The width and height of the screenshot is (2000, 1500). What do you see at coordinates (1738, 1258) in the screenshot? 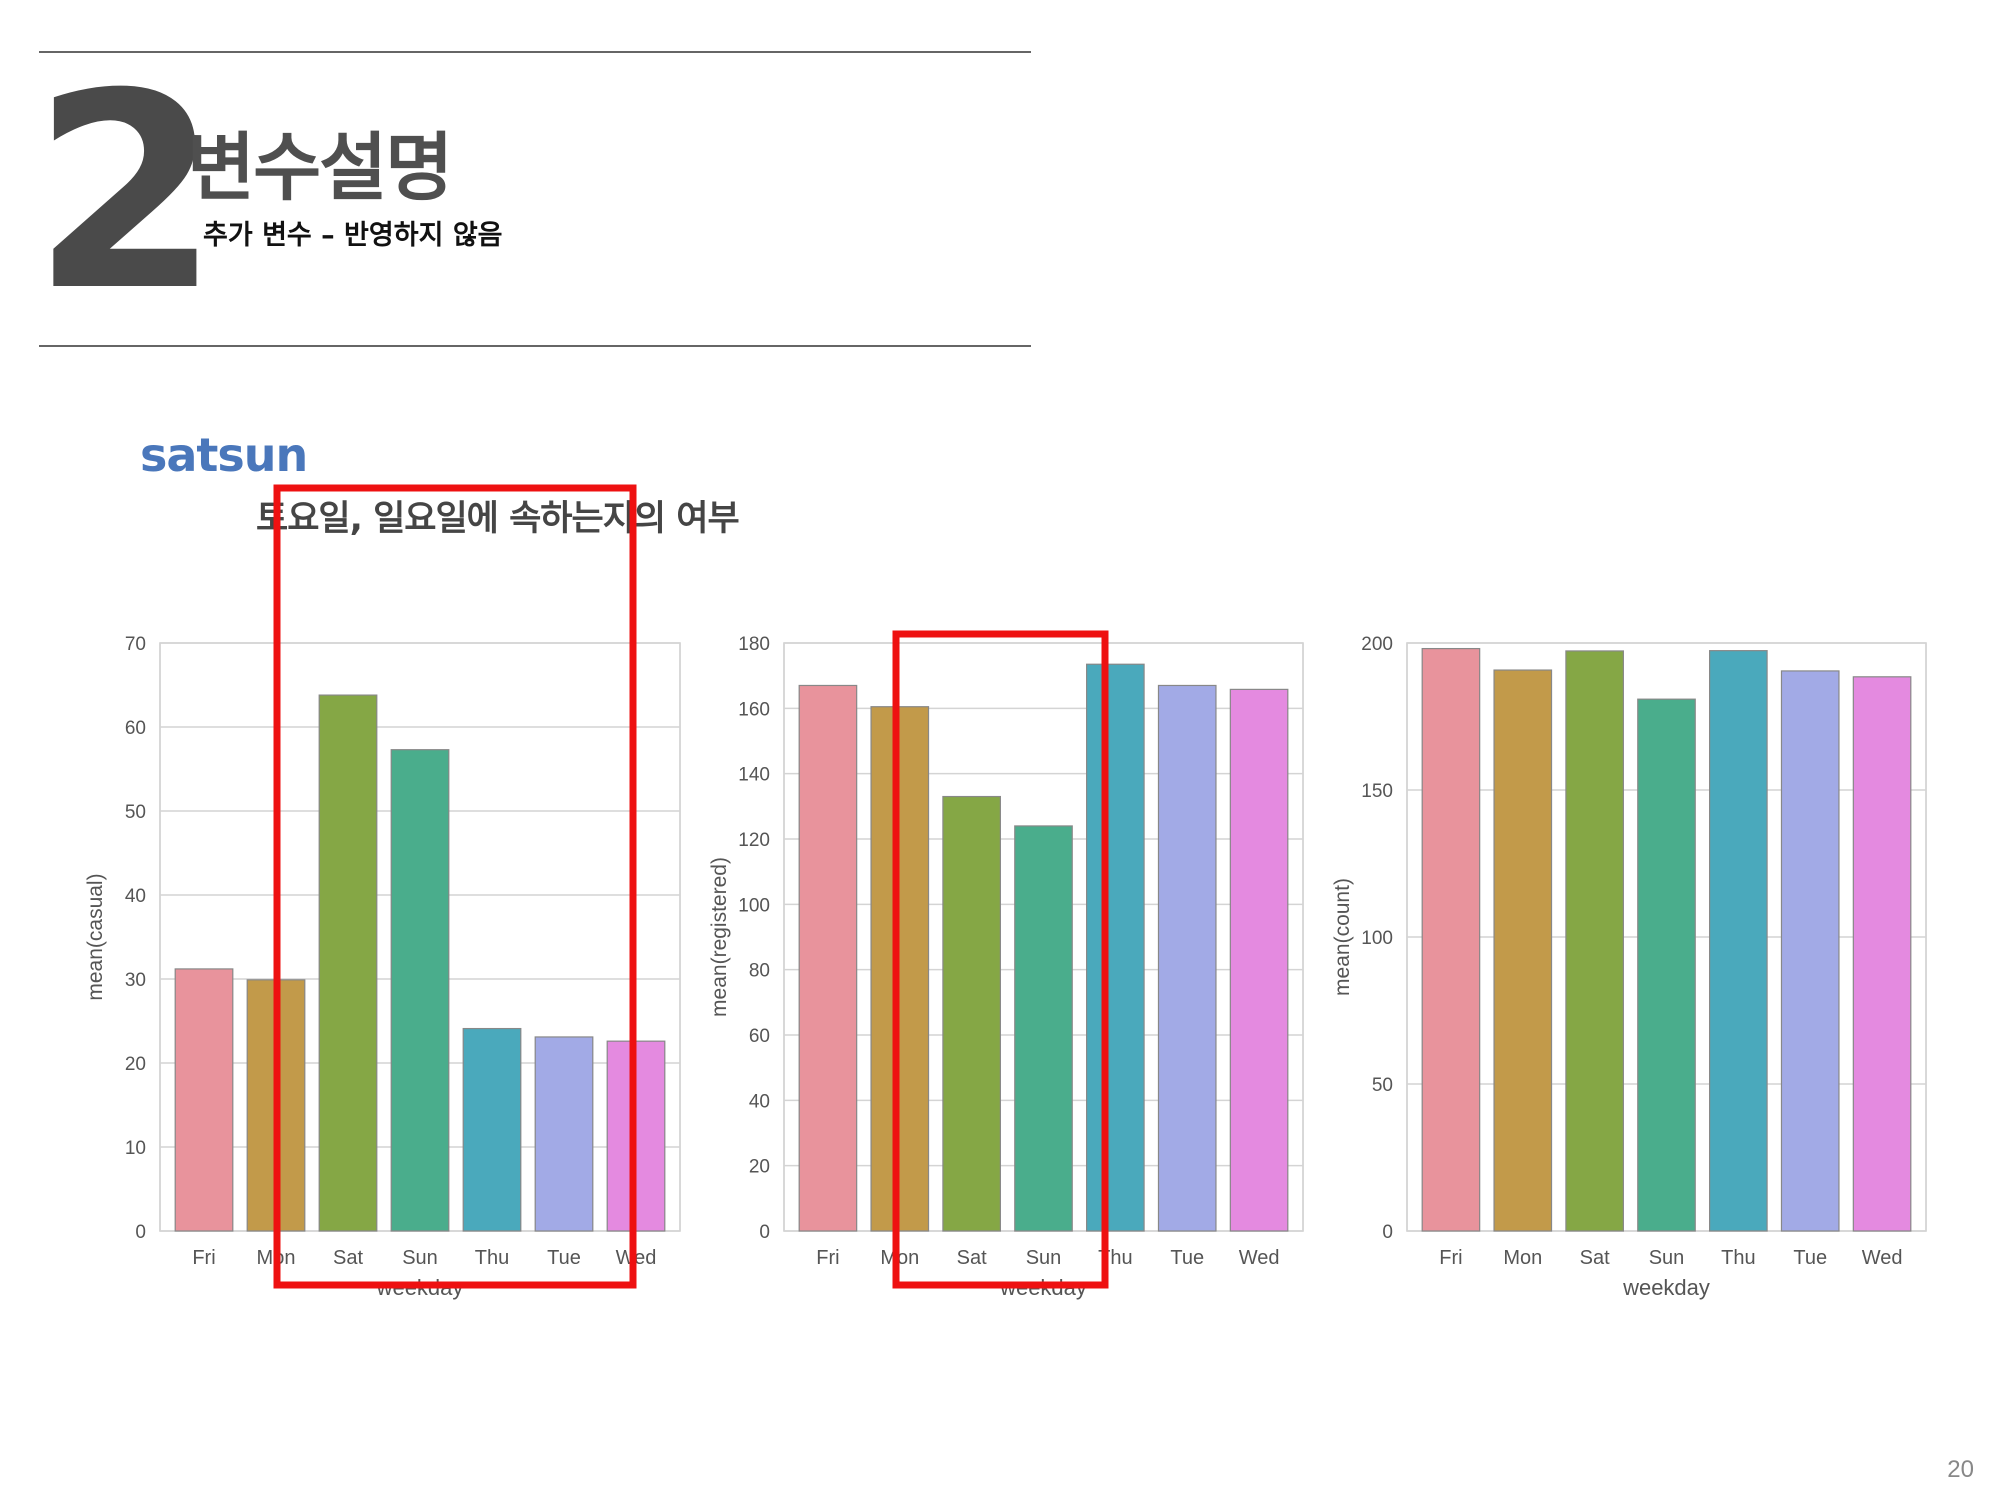
I see `chart3-xtick-label: Thu` at bounding box center [1738, 1258].